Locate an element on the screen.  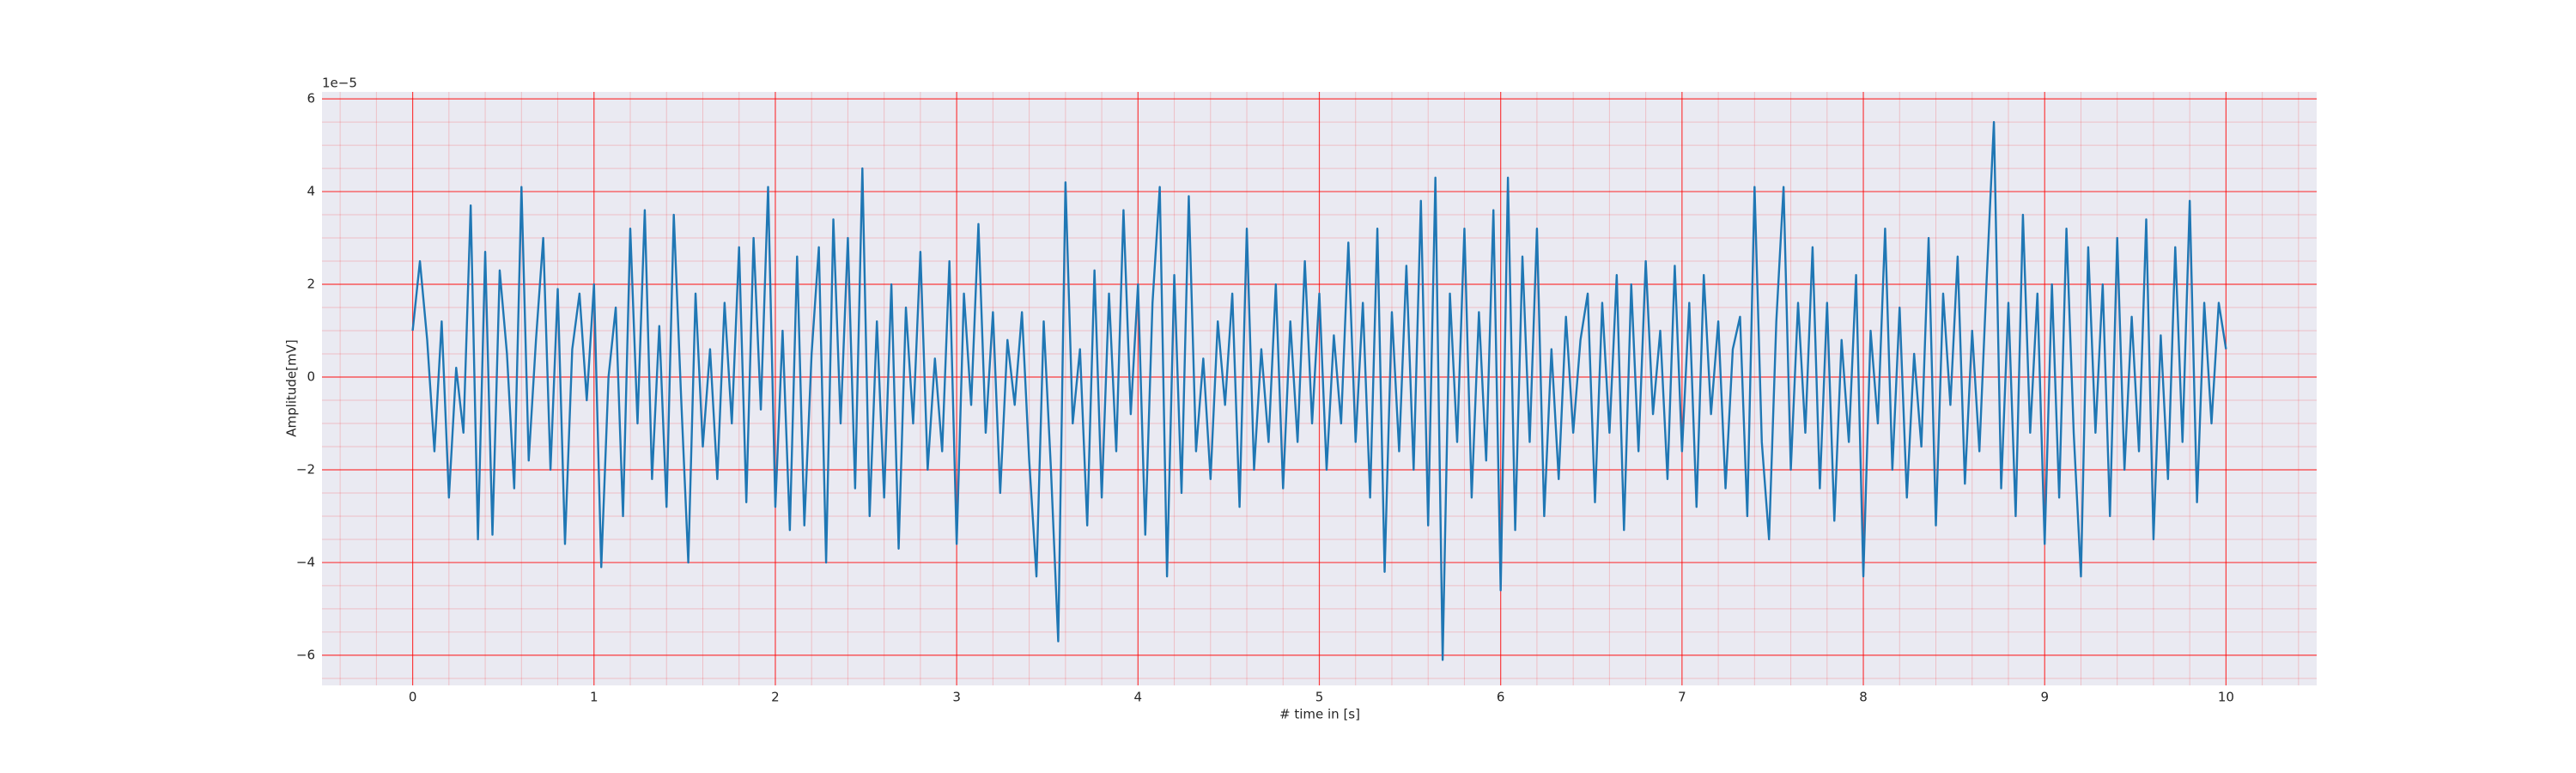
y-offset-label: 1e−5 is located at coordinates (339, 83).